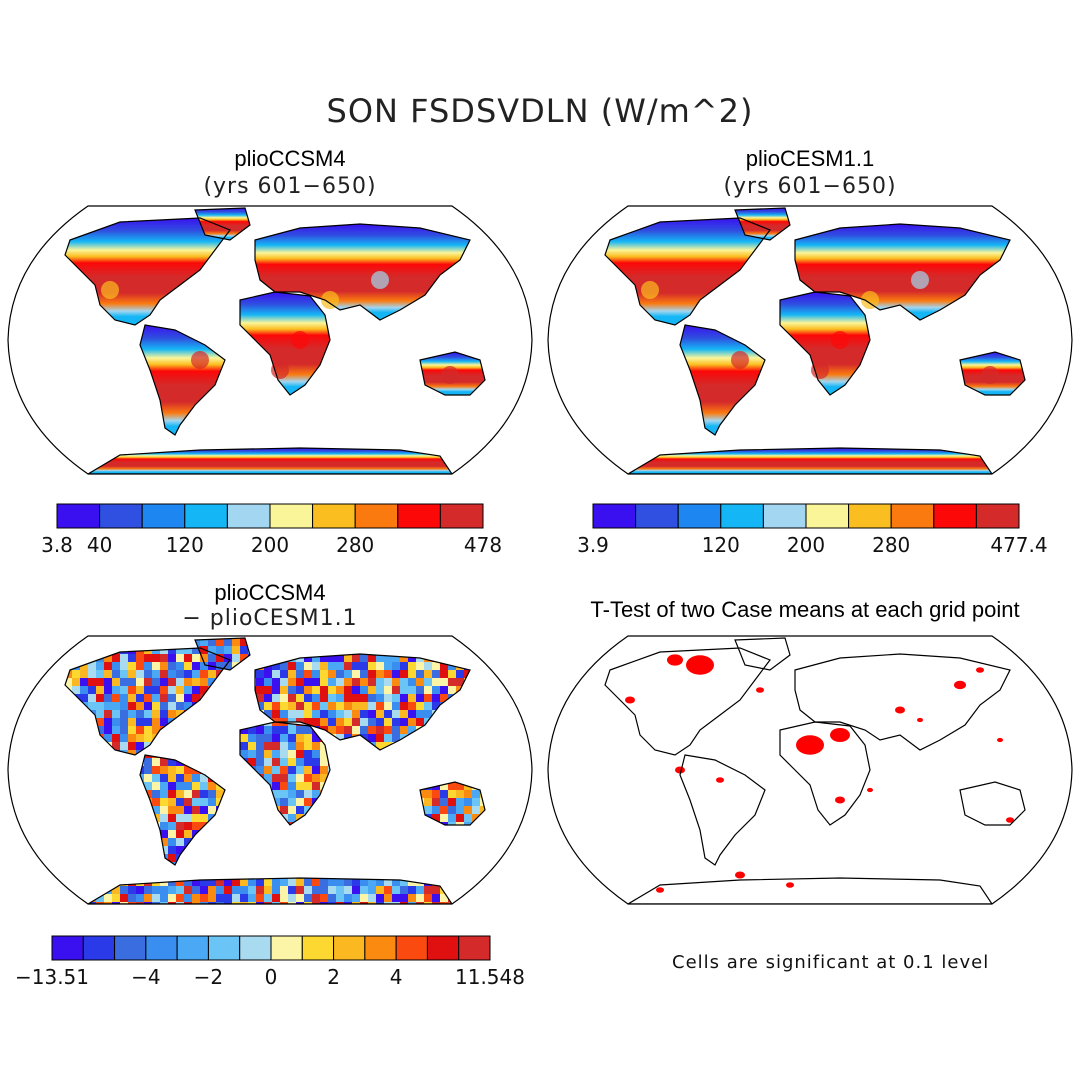  Describe the element at coordinates (333, 977) in the screenshot. I see `colorbar-tick-label: 2` at that location.